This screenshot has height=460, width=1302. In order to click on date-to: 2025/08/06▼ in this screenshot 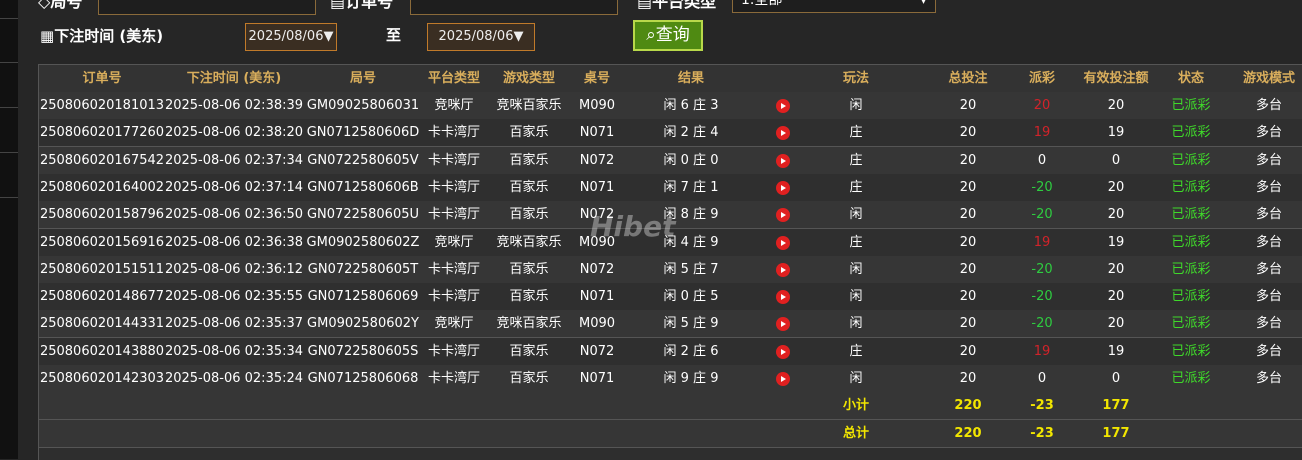, I will do `click(481, 37)`.